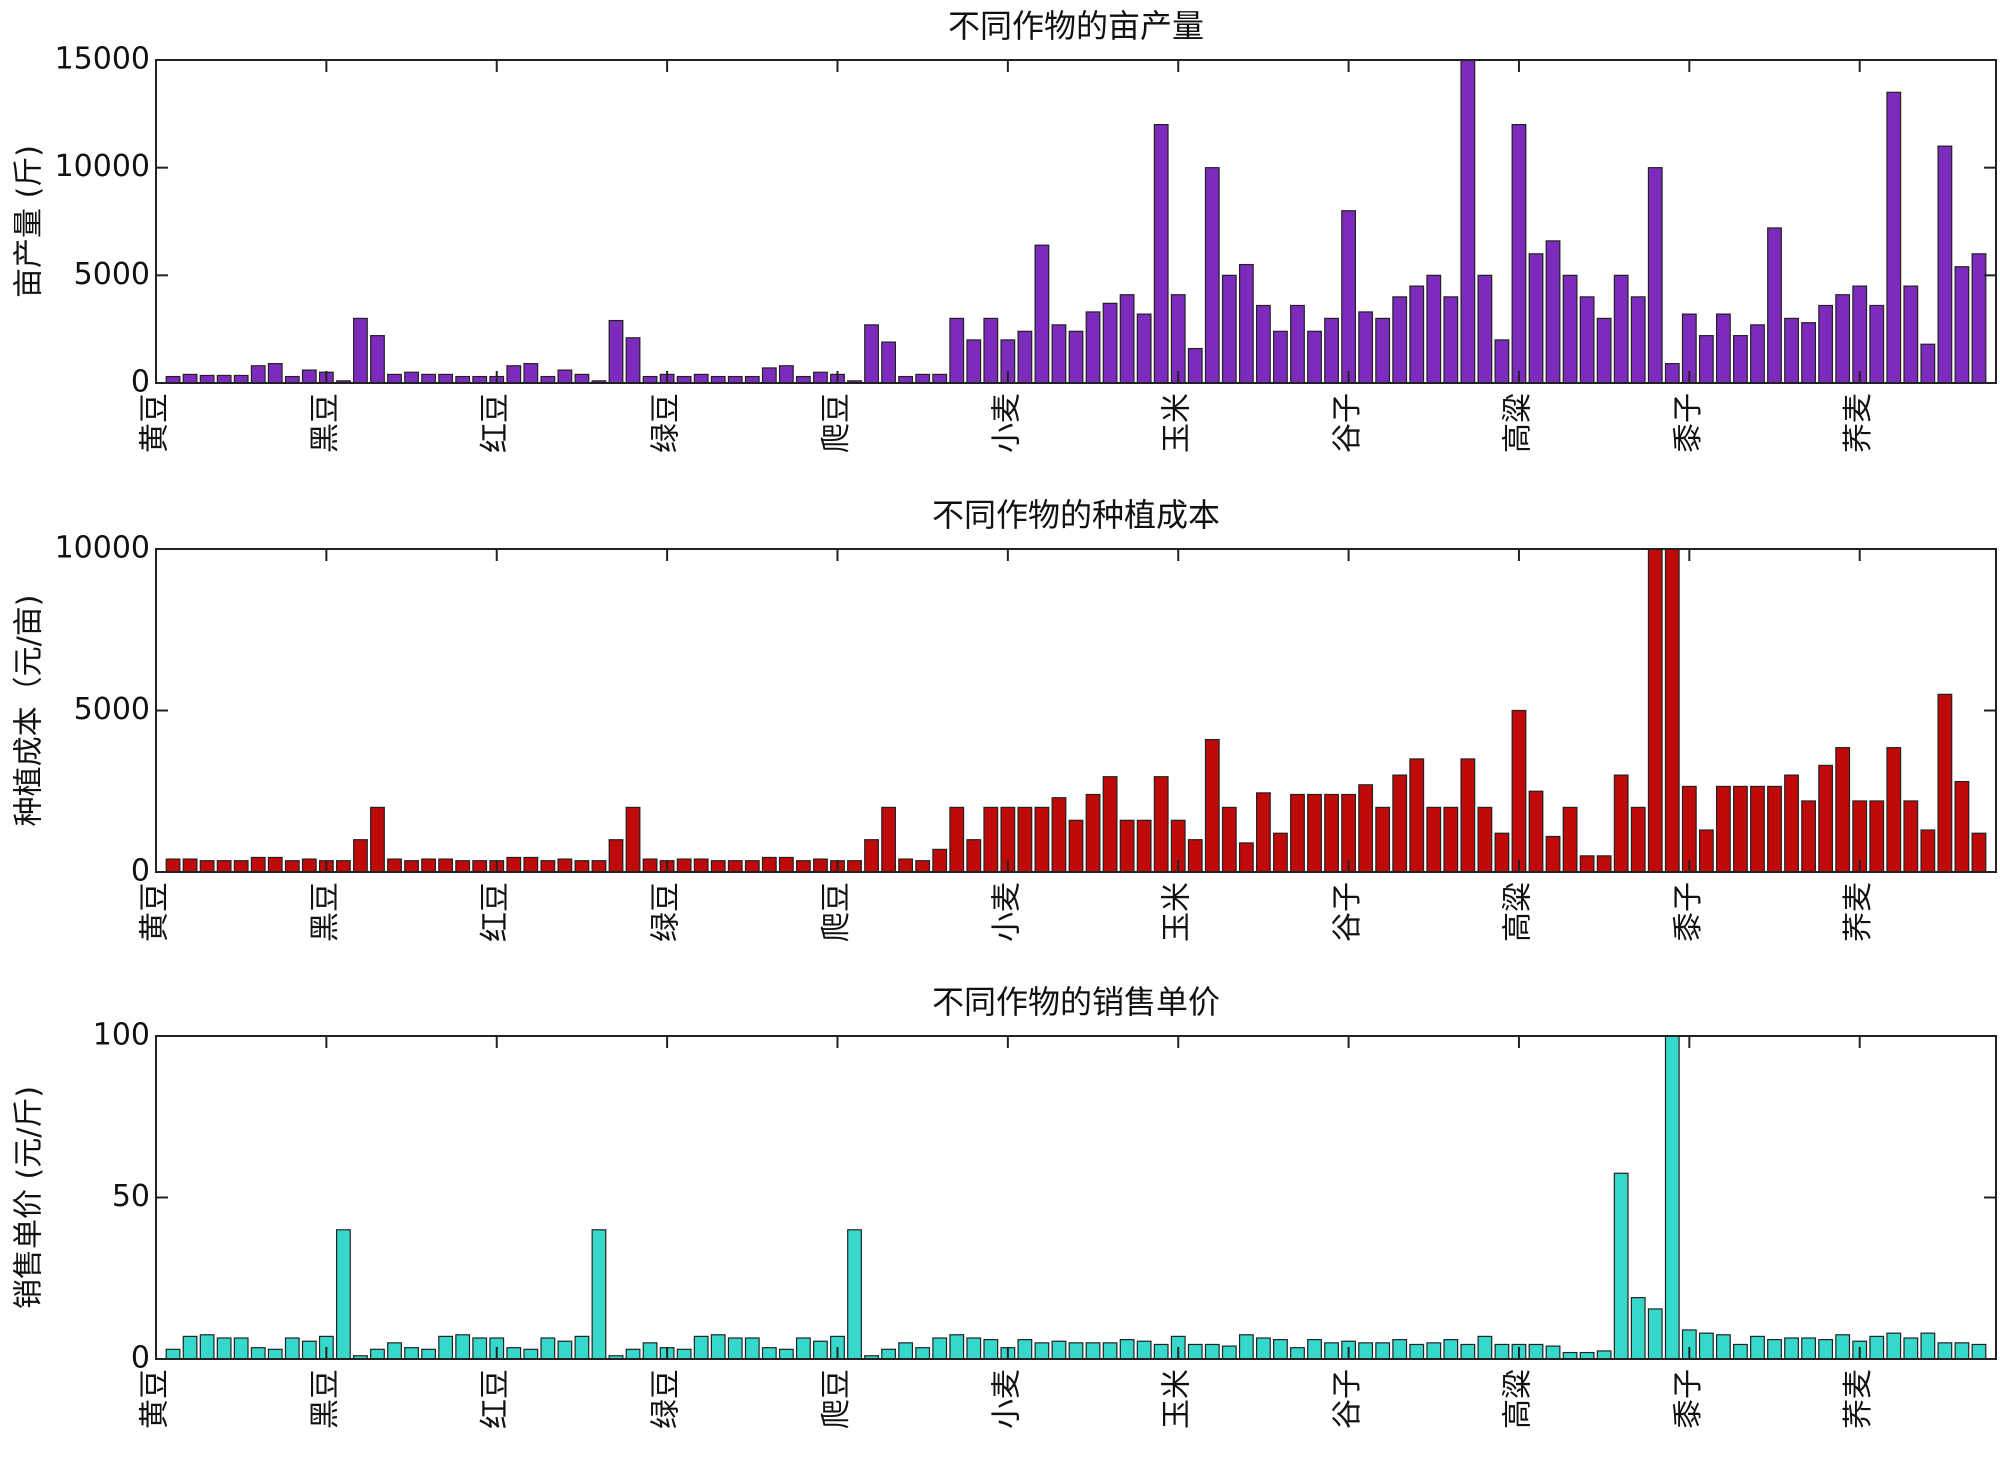 This screenshot has height=1471, width=2000. What do you see at coordinates (155, 912) in the screenshot?
I see `x-tick-label: 黄豆` at bounding box center [155, 912].